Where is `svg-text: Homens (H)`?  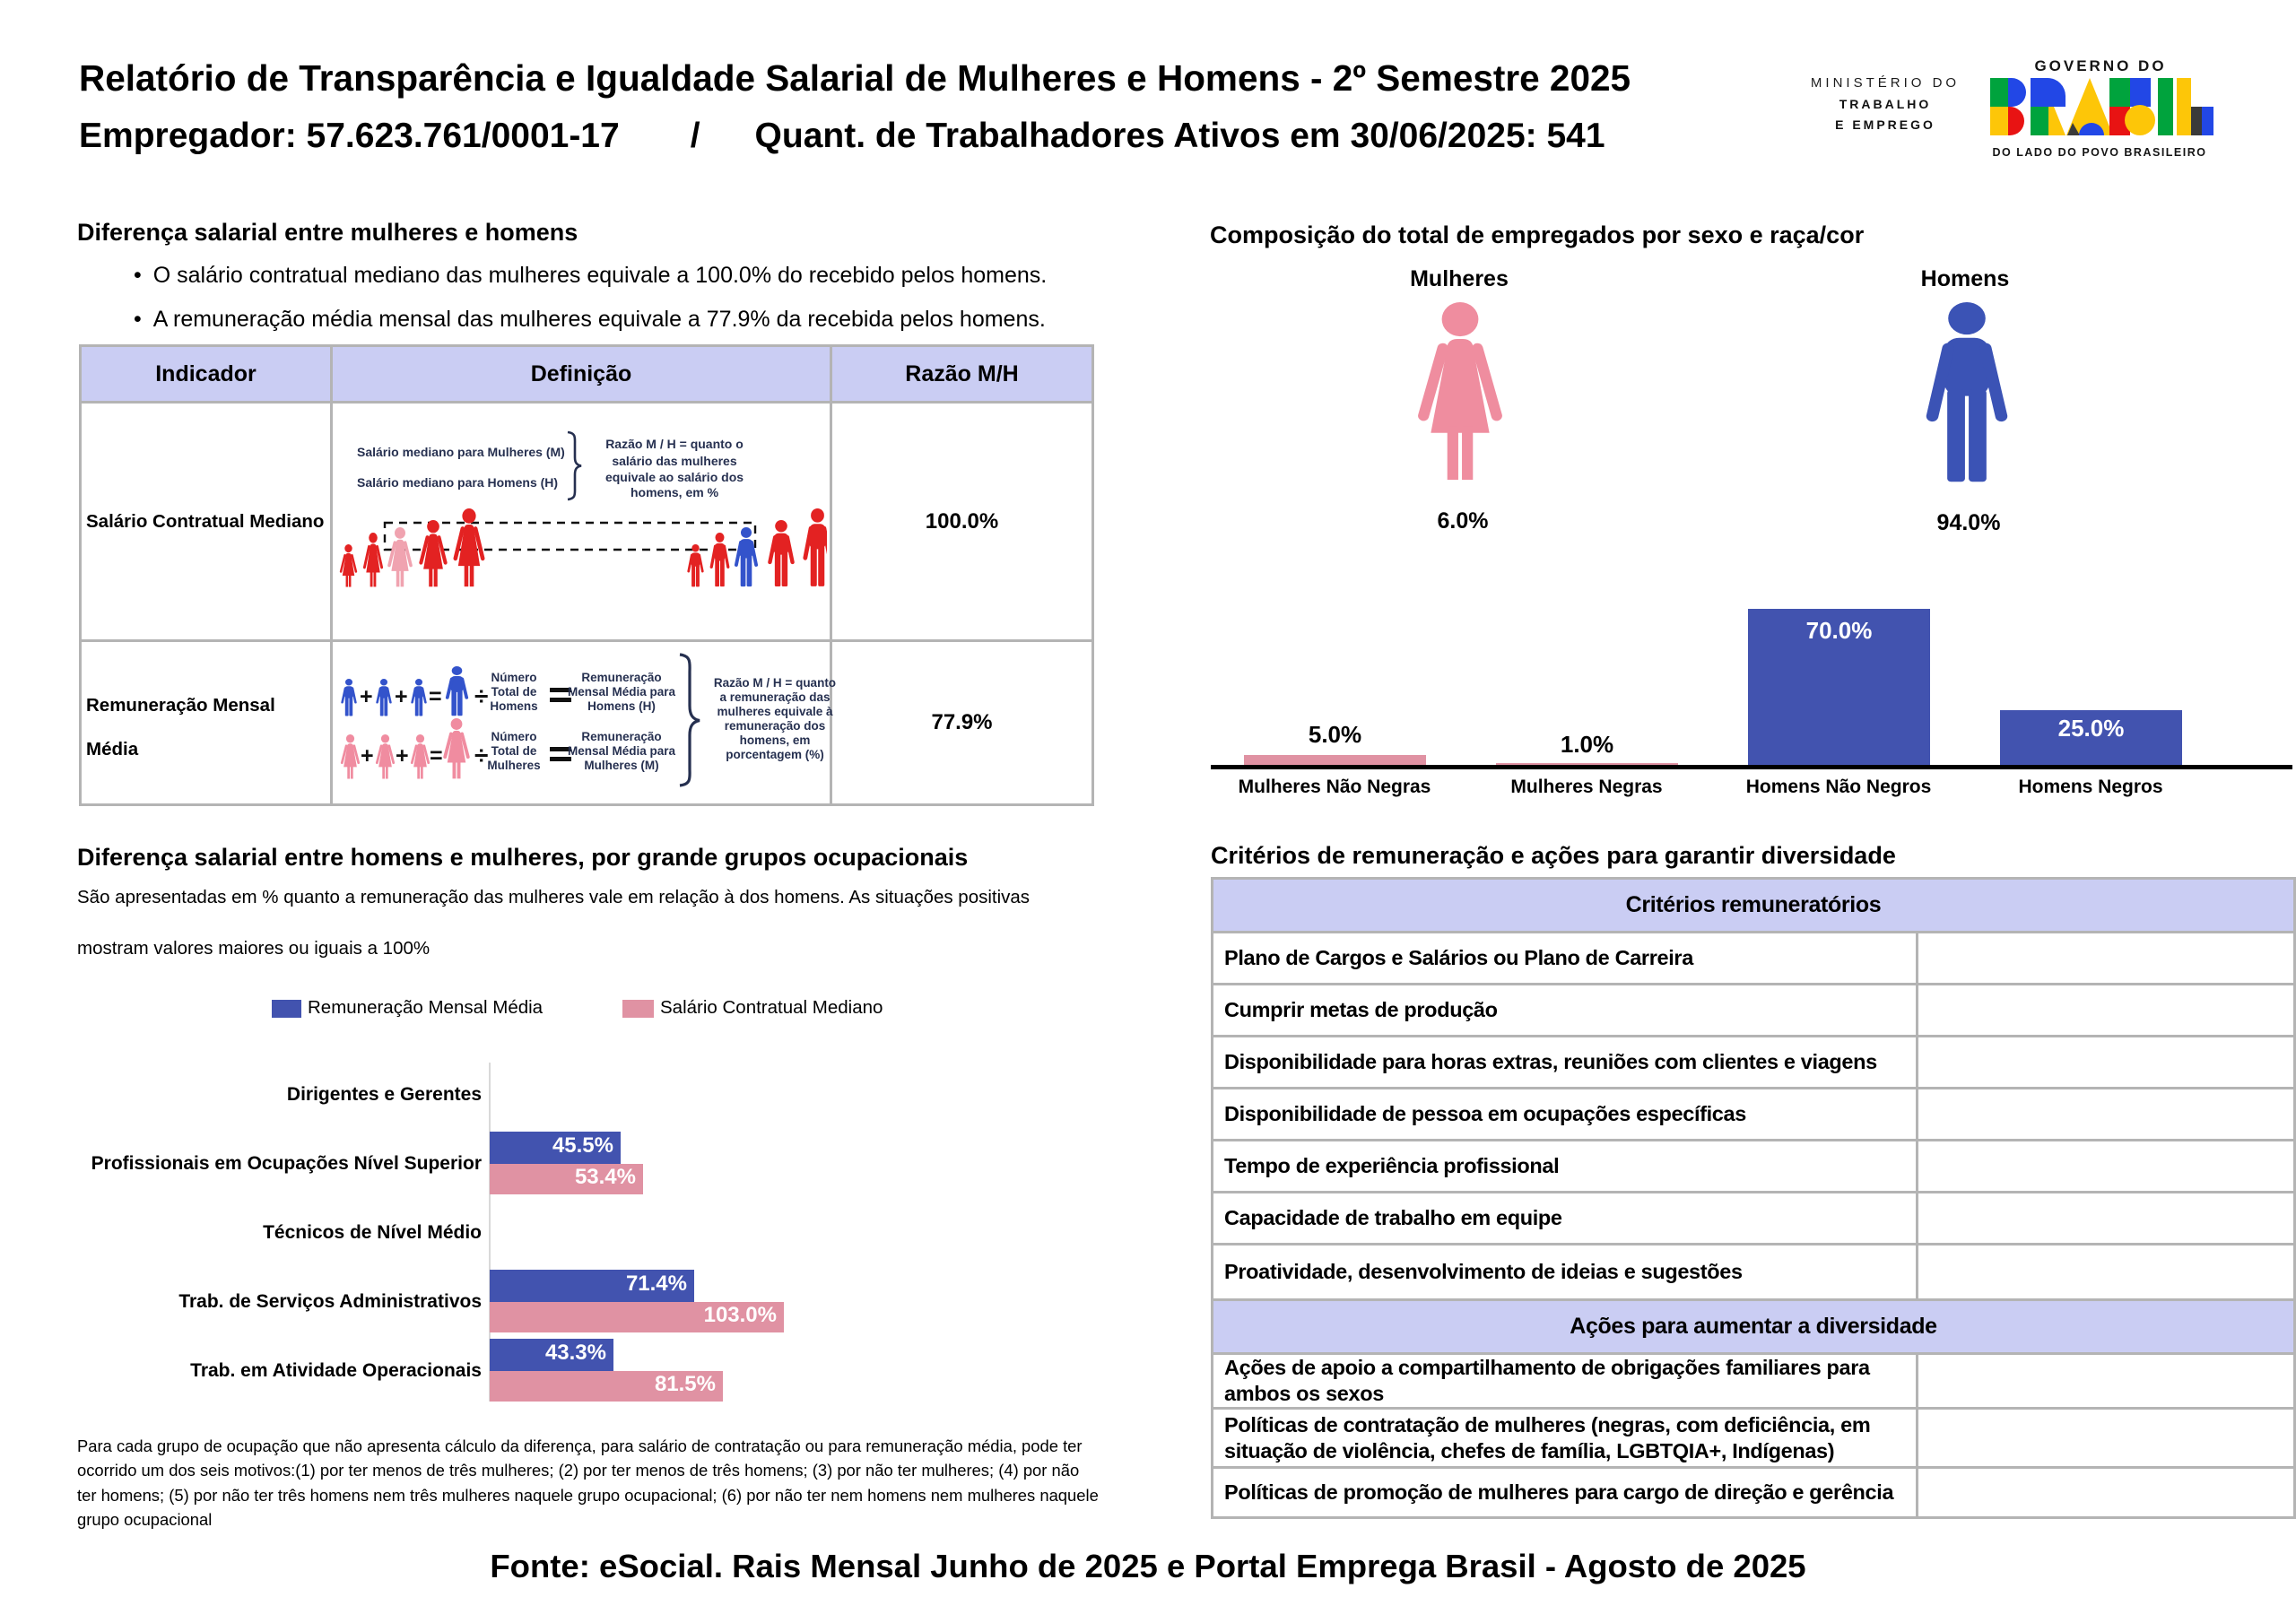 svg-text: Homens (H) is located at coordinates (621, 706).